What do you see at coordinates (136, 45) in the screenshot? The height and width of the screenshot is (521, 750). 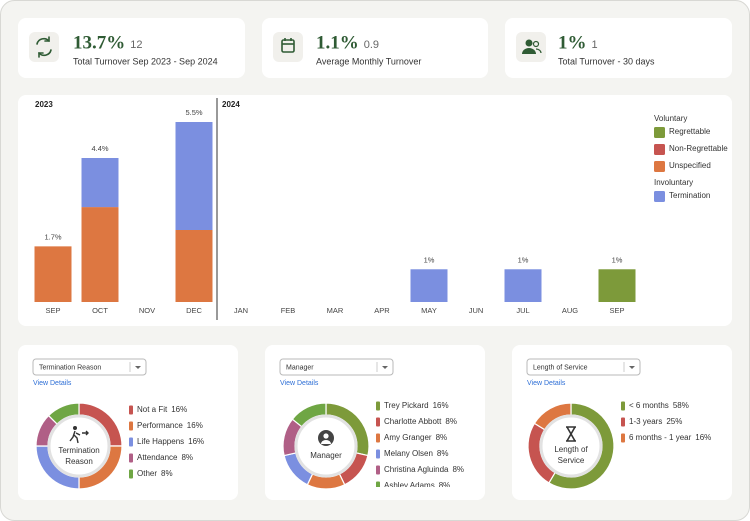 I see `kpi-count: 12` at bounding box center [136, 45].